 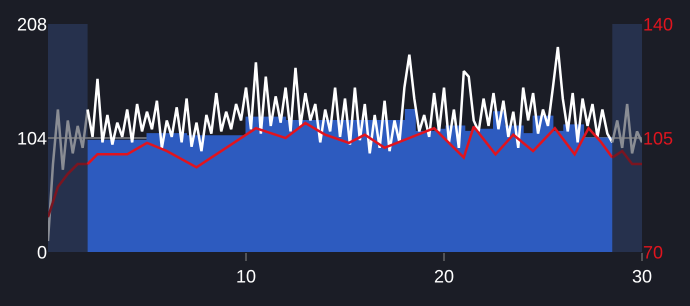 I want to click on y2-tick-label: 105, so click(x=658, y=138).